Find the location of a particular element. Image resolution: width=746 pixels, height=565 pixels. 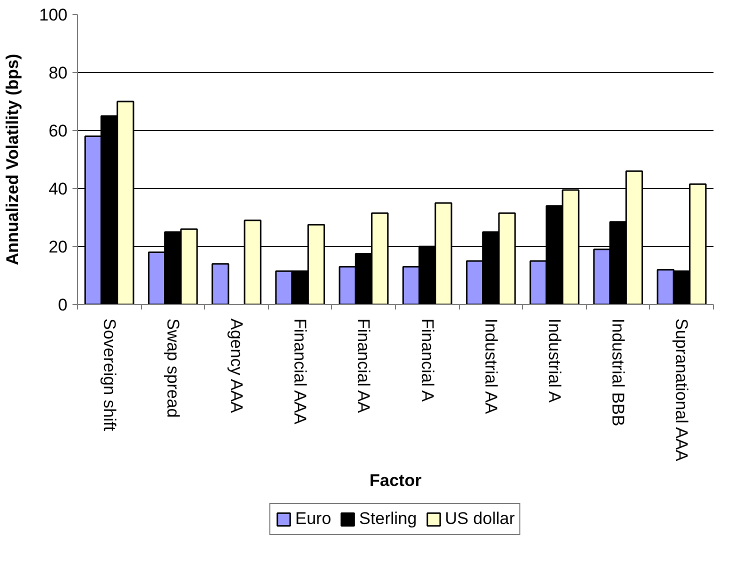

x-tick-label: Industrial BBB is located at coordinates (618, 372).